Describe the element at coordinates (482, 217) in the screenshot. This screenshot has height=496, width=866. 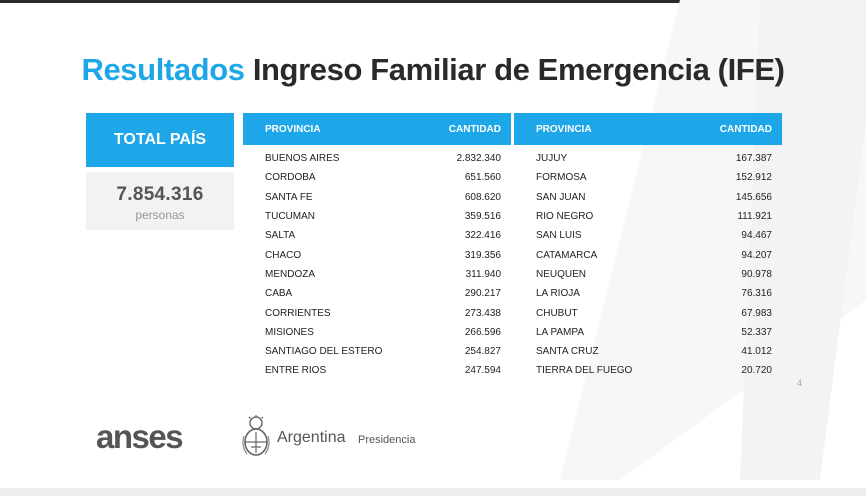
I see `cantidad-cell: 359.516` at that location.